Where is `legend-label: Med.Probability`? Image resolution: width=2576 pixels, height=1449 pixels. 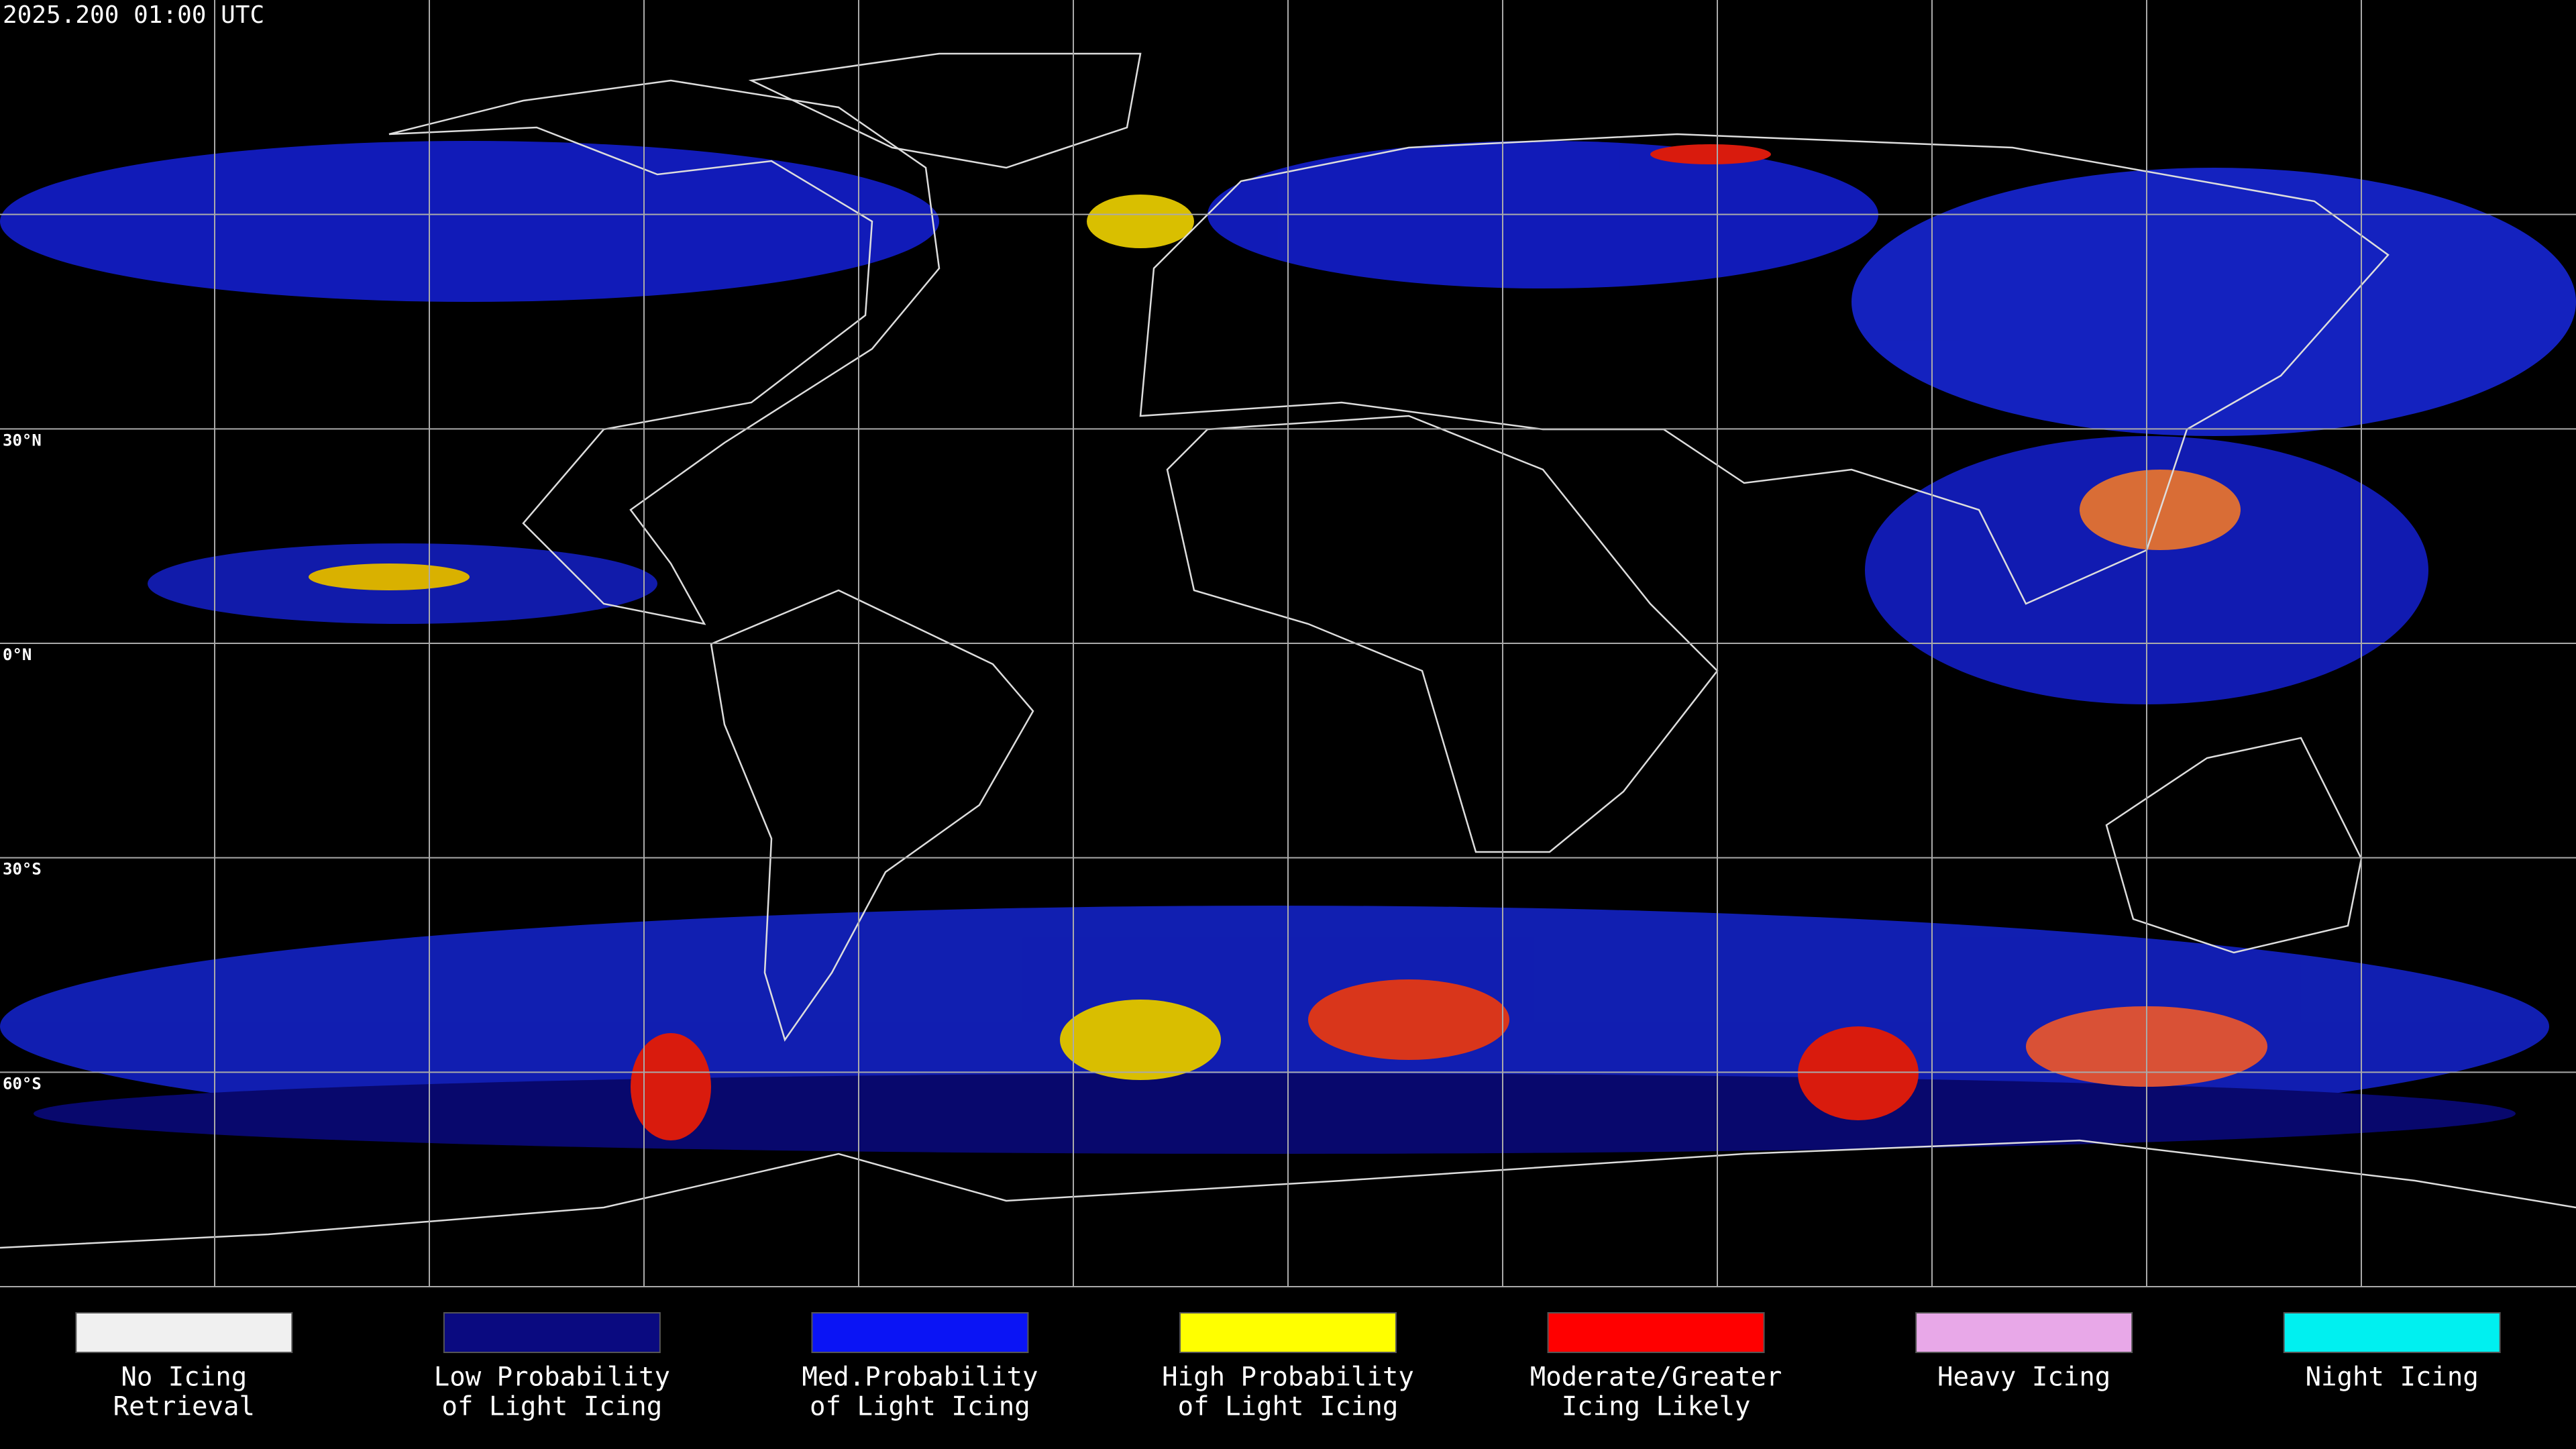
legend-label: Med.Probability is located at coordinates (920, 1377).